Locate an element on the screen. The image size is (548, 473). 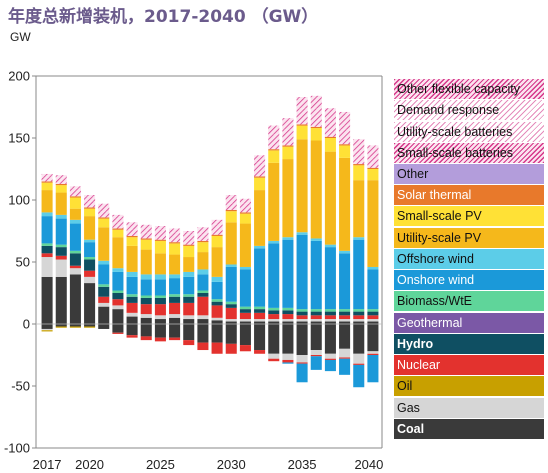
bar-utility-scale-batteries-2031 is located at coordinates (245, 205).